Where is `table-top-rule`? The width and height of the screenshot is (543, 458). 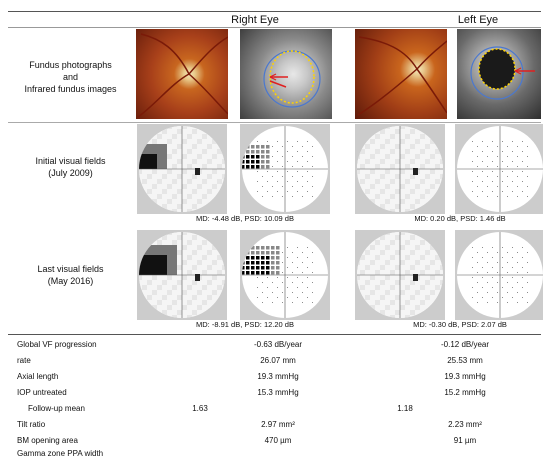
table-top-rule is located at coordinates (274, 334).